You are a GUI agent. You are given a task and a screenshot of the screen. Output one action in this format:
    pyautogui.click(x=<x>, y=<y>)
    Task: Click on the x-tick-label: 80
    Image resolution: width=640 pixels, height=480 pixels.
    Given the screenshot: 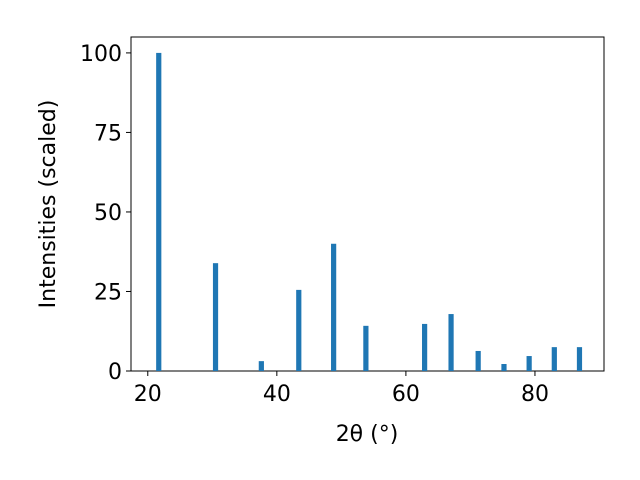 What is the action you would take?
    pyautogui.click(x=535, y=394)
    